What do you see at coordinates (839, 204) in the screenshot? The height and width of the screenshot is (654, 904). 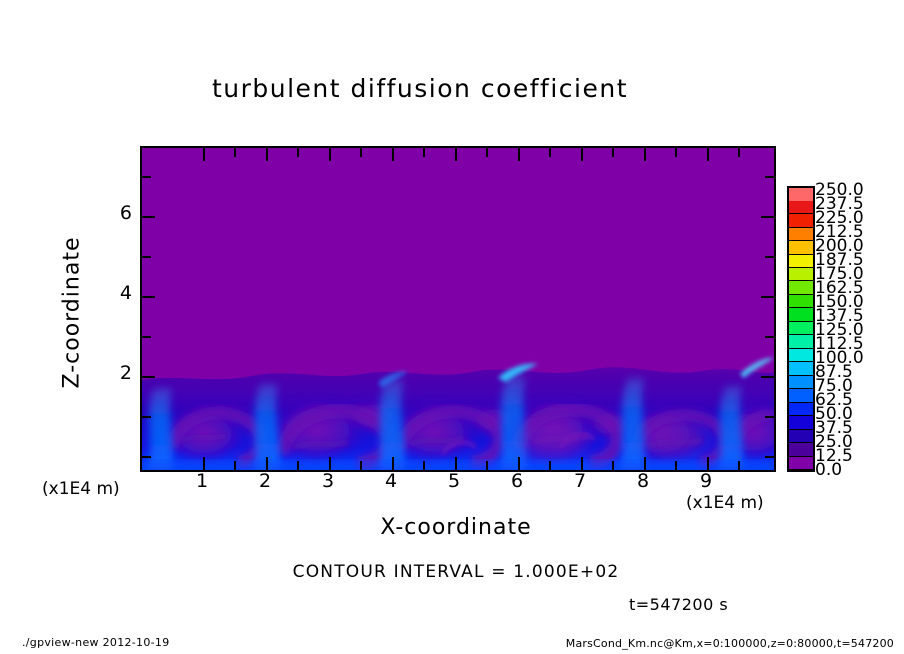 I see `colorbar-tick-label: 237.5` at bounding box center [839, 204].